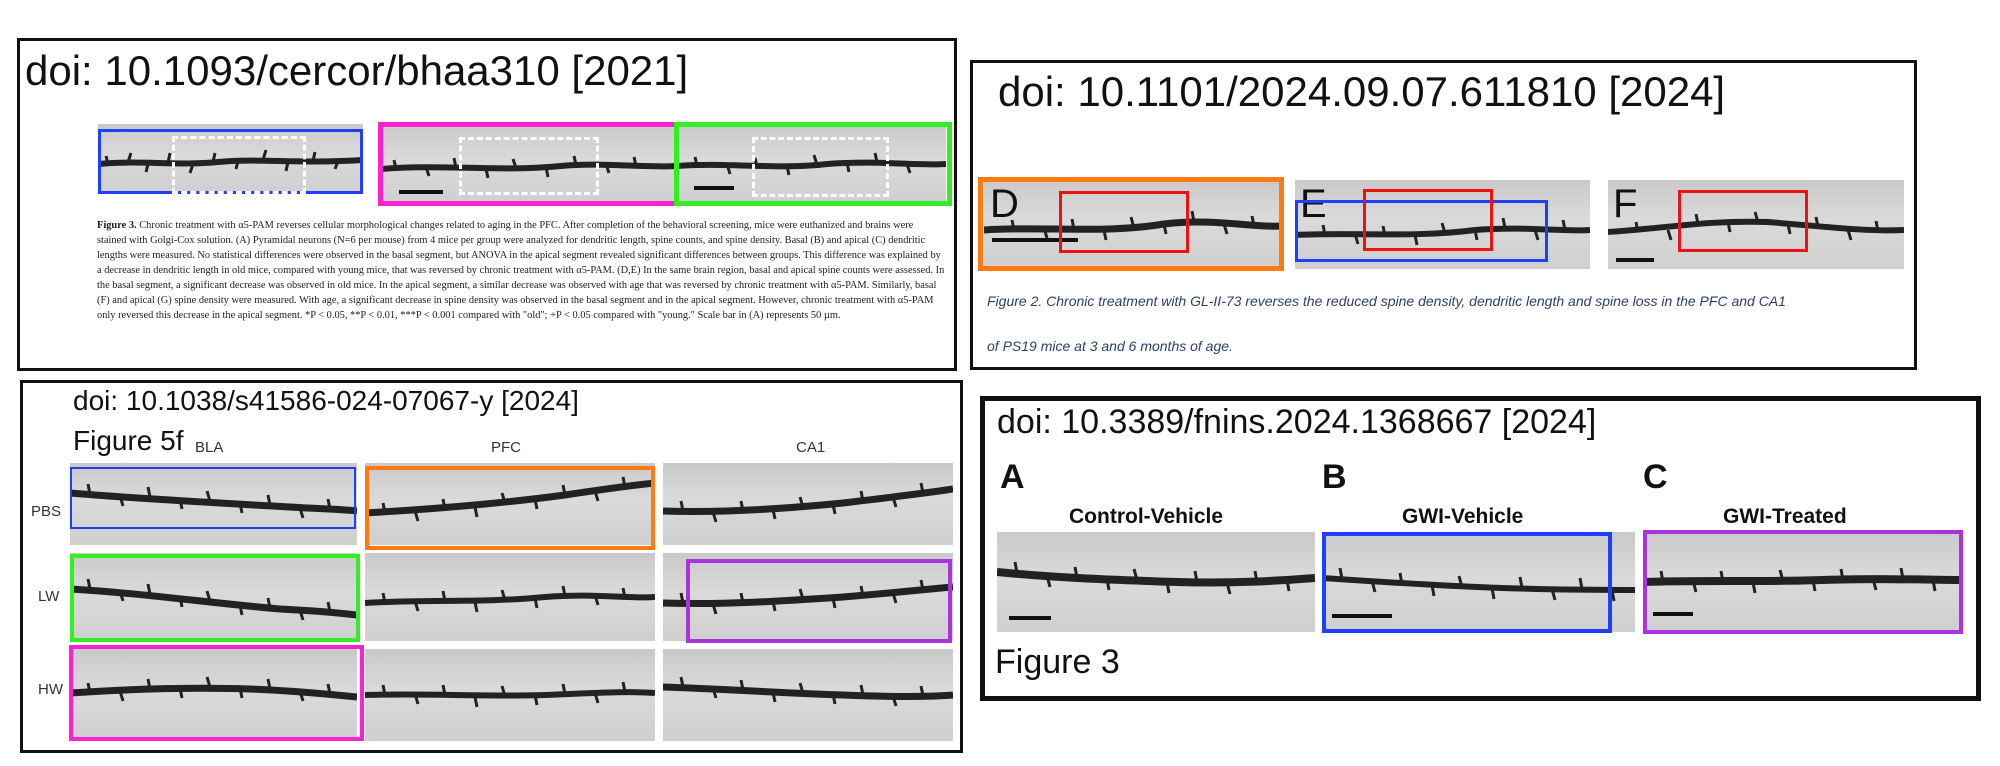 This screenshot has width=2000, height=766. I want to click on micrograph-lw-ca1, so click(808, 597).